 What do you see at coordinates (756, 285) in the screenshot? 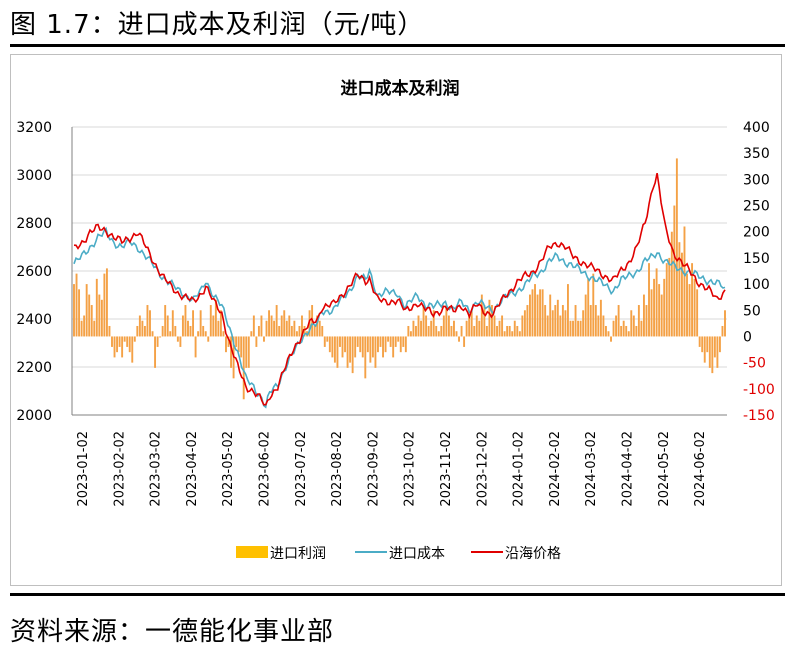
I see `y-right-tick-label: 100` at bounding box center [756, 285].